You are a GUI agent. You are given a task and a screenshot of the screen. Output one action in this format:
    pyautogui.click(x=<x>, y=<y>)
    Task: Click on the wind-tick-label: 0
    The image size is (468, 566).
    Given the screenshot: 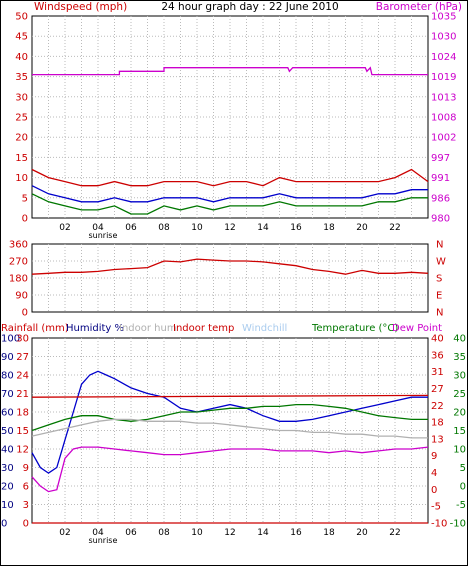 What is the action you would take?
    pyautogui.click(x=25, y=219)
    